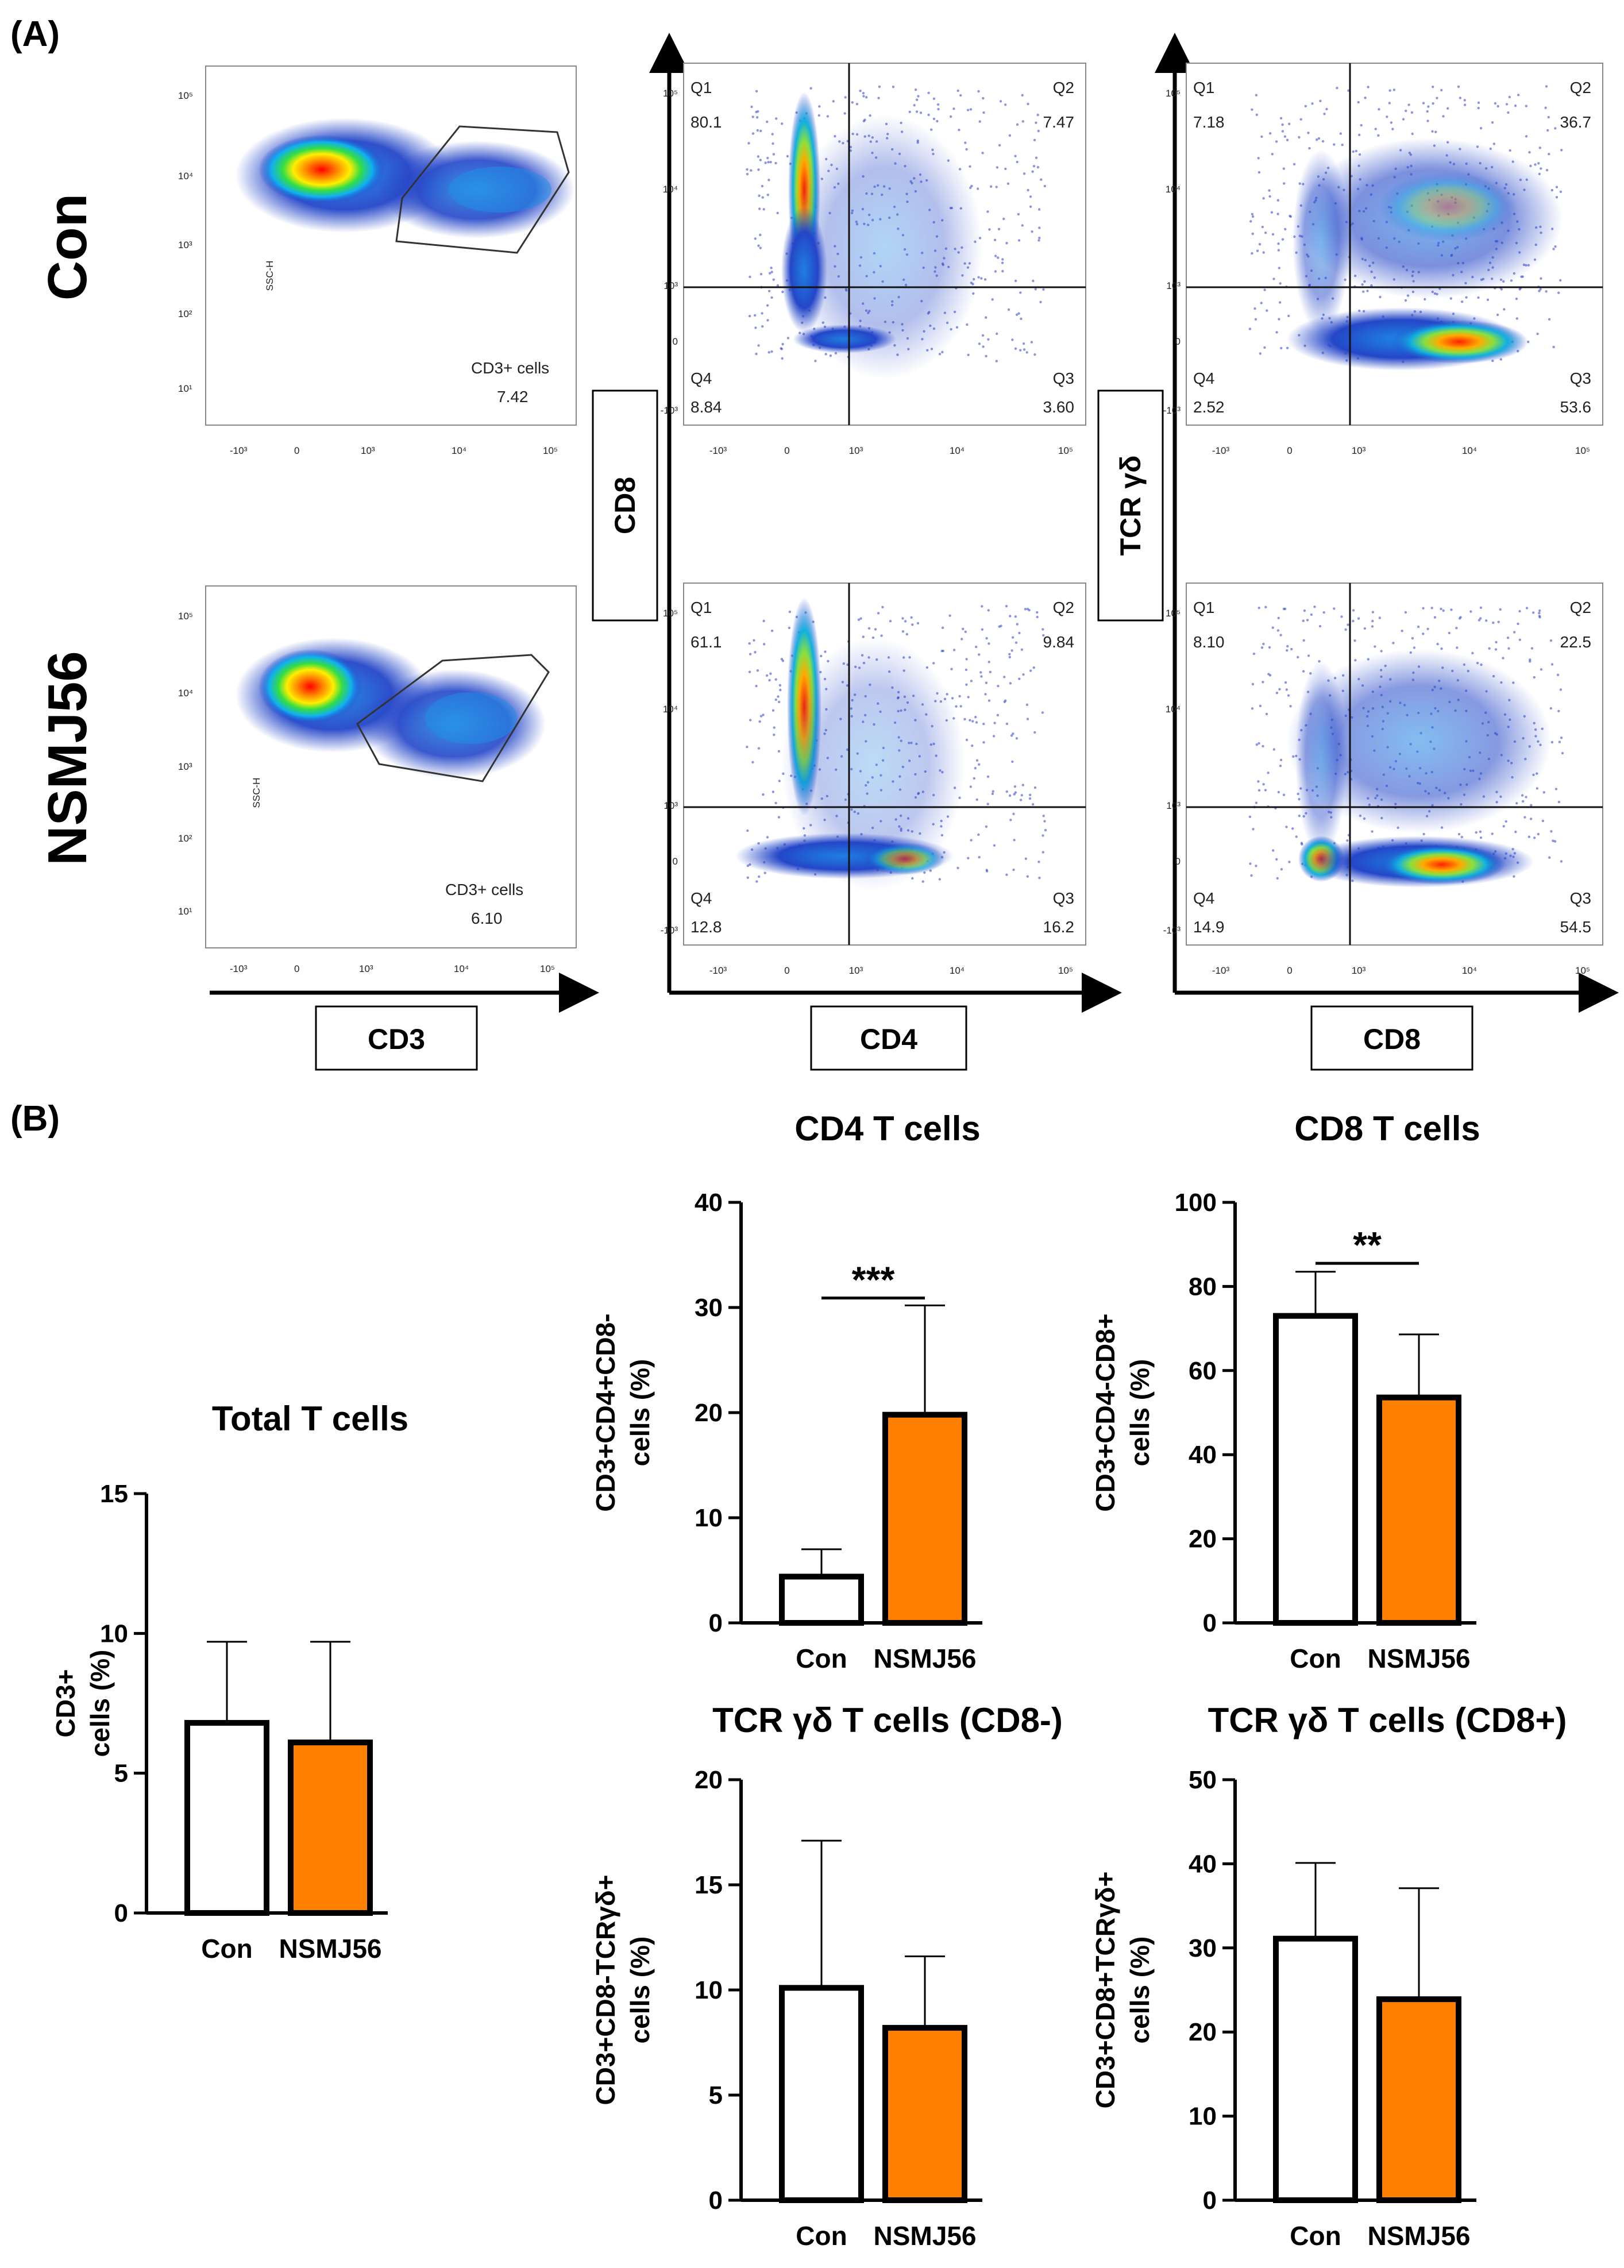 This screenshot has width=1624, height=2268. Describe the element at coordinates (114, 1494) in the screenshot. I see `y-tick-label: 15` at that location.